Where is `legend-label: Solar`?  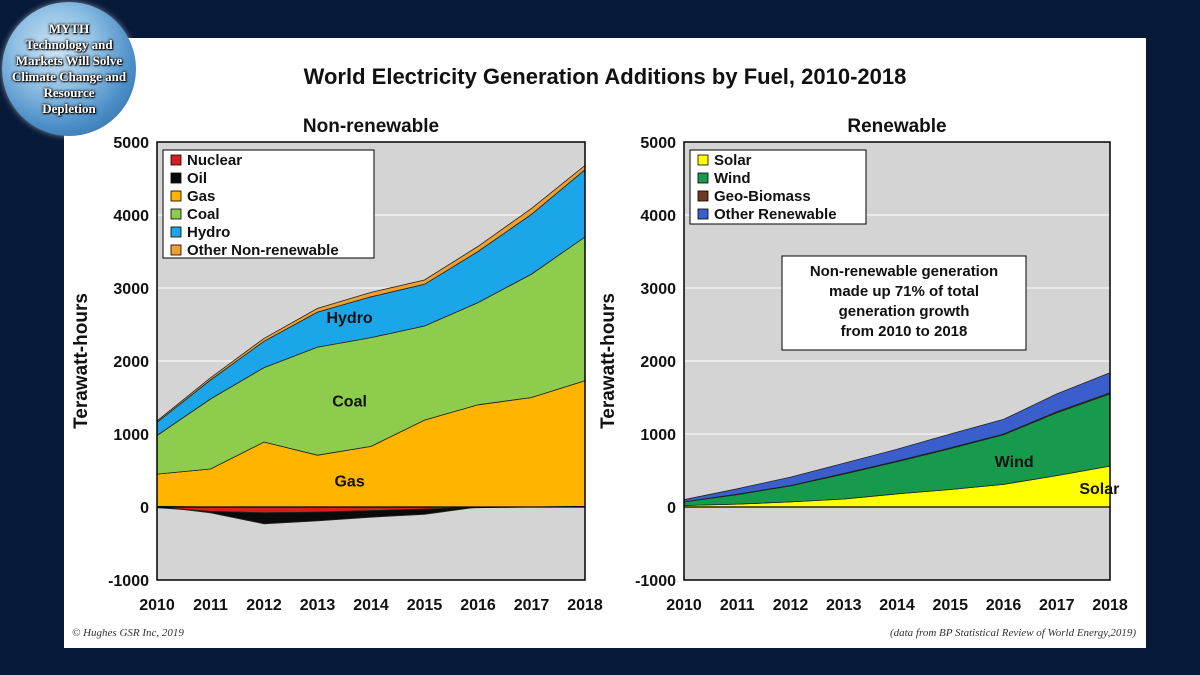
legend-label: Solar is located at coordinates (733, 160).